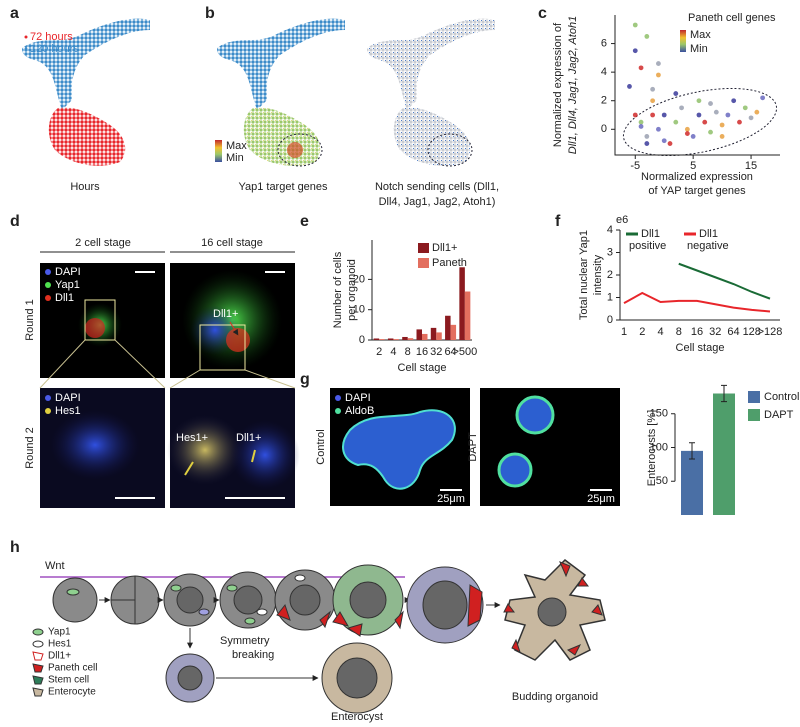 This screenshot has height=727, width=800. I want to click on x-tick-label: 1, so click(624, 332).